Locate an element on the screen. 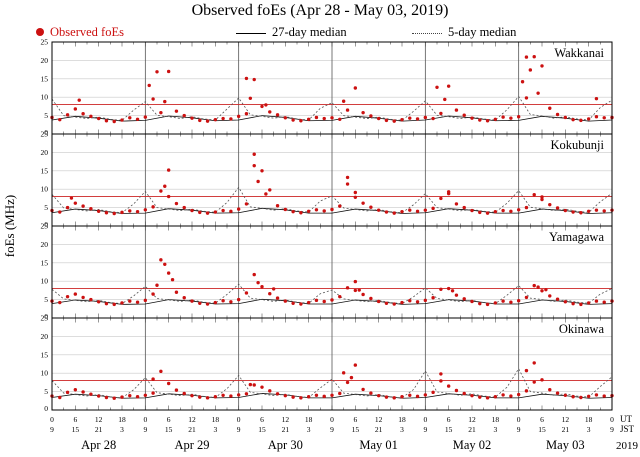 The image size is (640, 457). dotted-line-icon is located at coordinates (427, 33).